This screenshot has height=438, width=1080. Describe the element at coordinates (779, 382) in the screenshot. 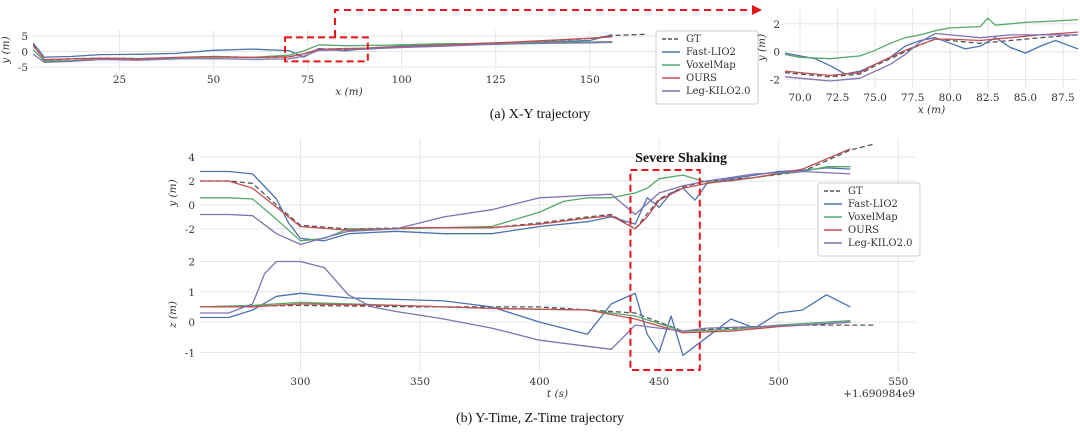

I see `x-tick-label: 500` at that location.